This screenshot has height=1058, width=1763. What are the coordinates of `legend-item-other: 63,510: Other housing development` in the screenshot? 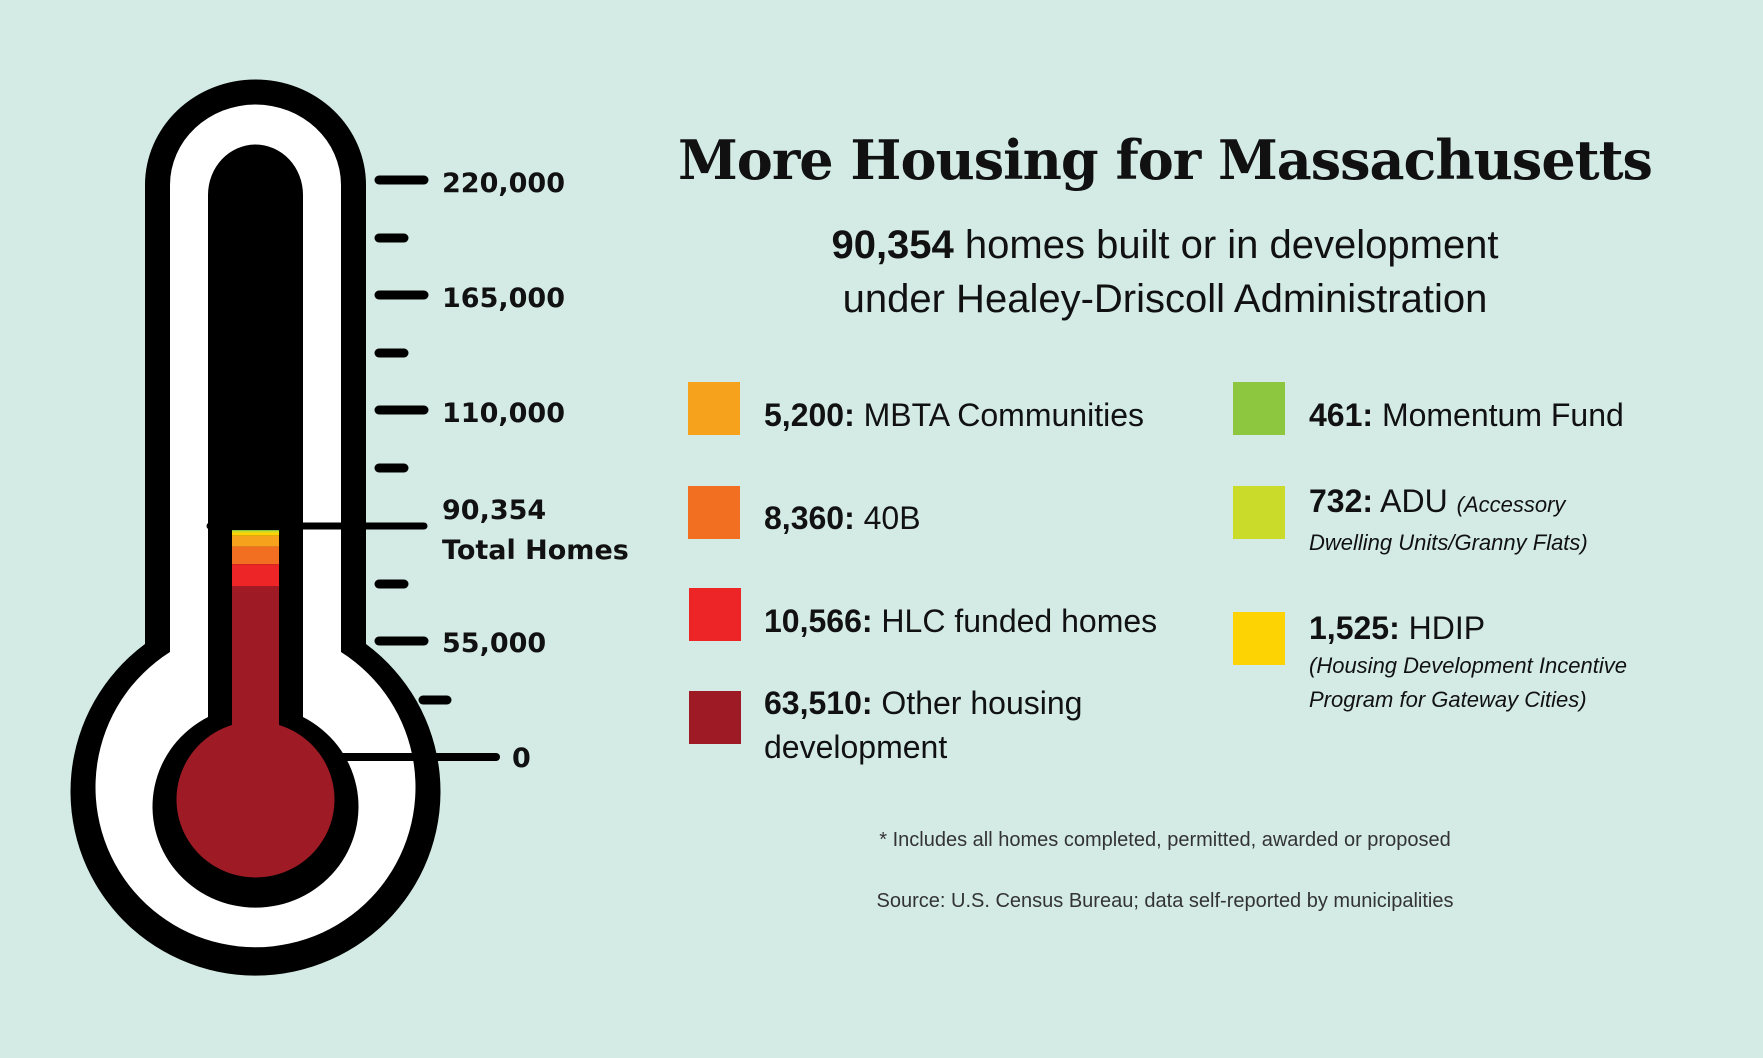 It's located at (923, 725).